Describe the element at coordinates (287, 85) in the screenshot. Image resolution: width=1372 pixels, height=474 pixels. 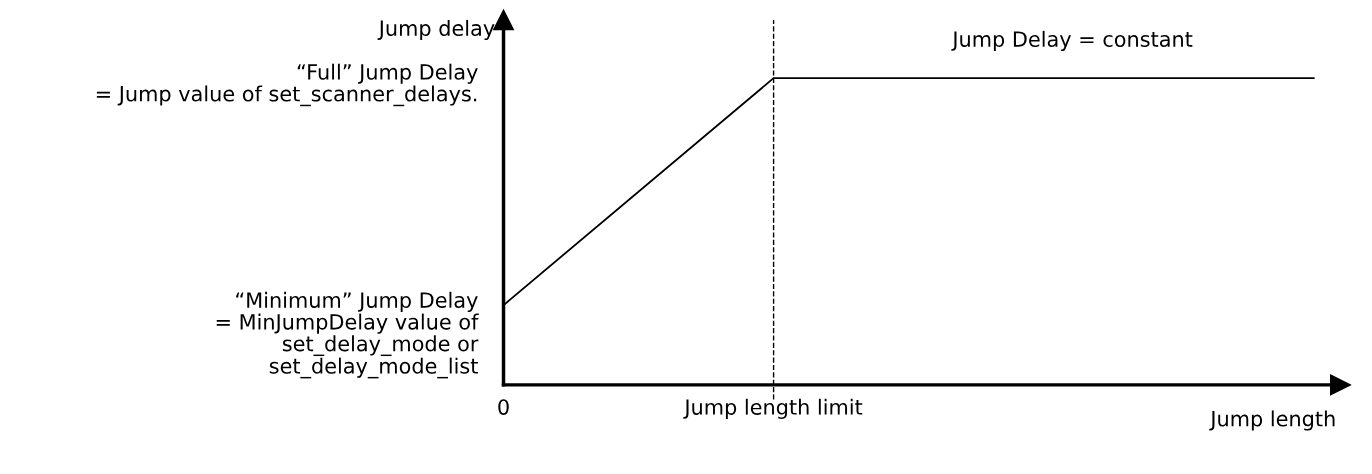
I see `text: “Full” Jump Delay = Jump value of set_scanner_delays.` at that location.